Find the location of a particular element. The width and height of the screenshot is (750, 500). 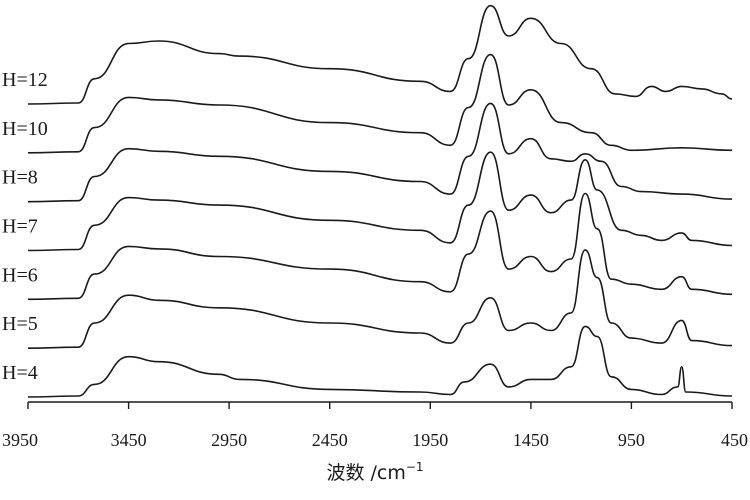

series-labels-group: H=12 H=10 H=8 H=7 H=6 H=5 H=4 is located at coordinates (25, 226).